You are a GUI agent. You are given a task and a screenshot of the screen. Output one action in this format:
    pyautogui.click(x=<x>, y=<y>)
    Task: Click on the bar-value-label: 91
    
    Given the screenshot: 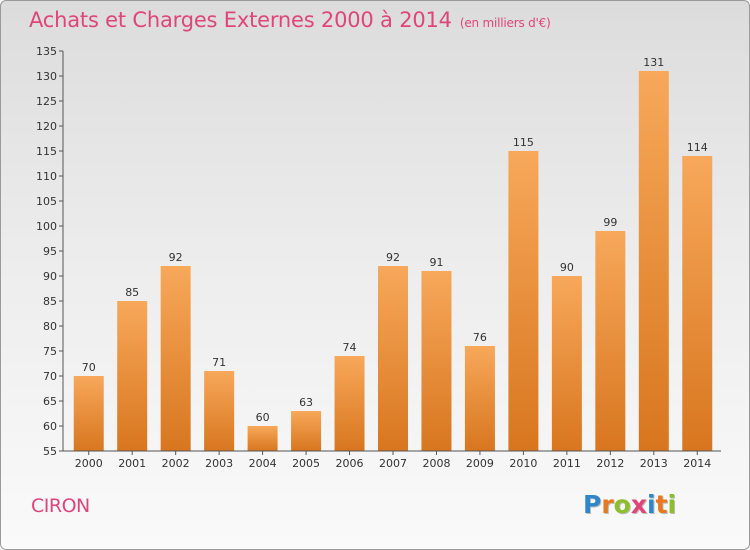 What is the action you would take?
    pyautogui.click(x=436, y=262)
    